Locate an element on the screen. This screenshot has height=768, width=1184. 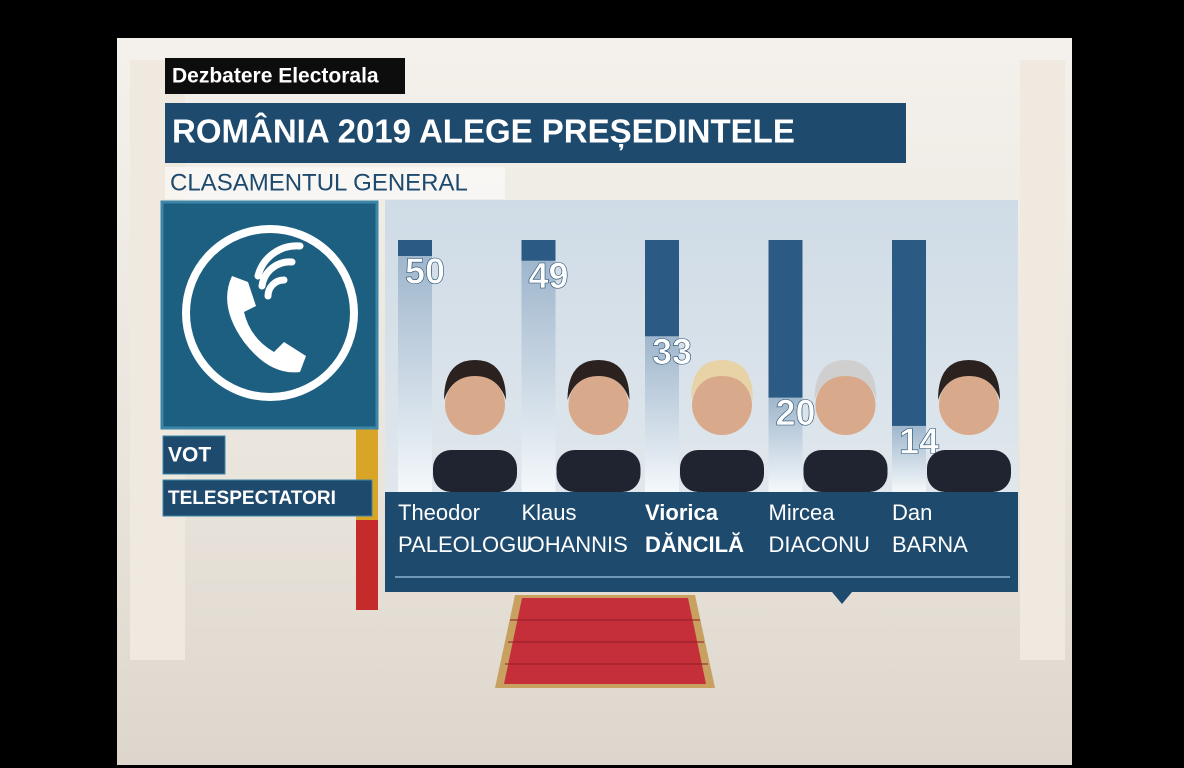
value-label: 20 is located at coordinates (795, 412).